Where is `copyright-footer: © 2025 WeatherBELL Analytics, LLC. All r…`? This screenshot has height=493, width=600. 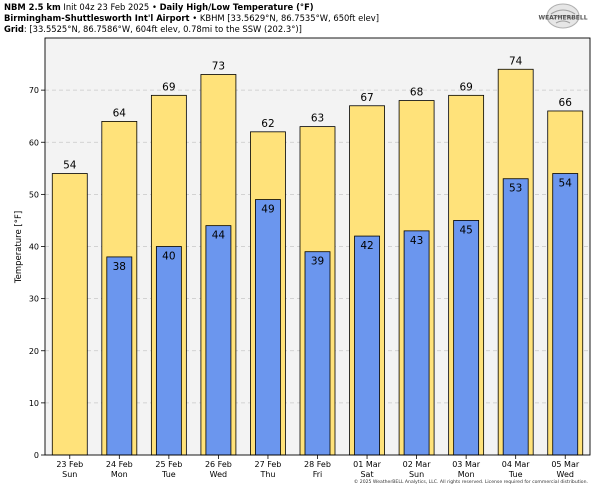
copyright-footer: © 2025 WeatherBELL Analytics, LLC. All r… is located at coordinates (470, 482).